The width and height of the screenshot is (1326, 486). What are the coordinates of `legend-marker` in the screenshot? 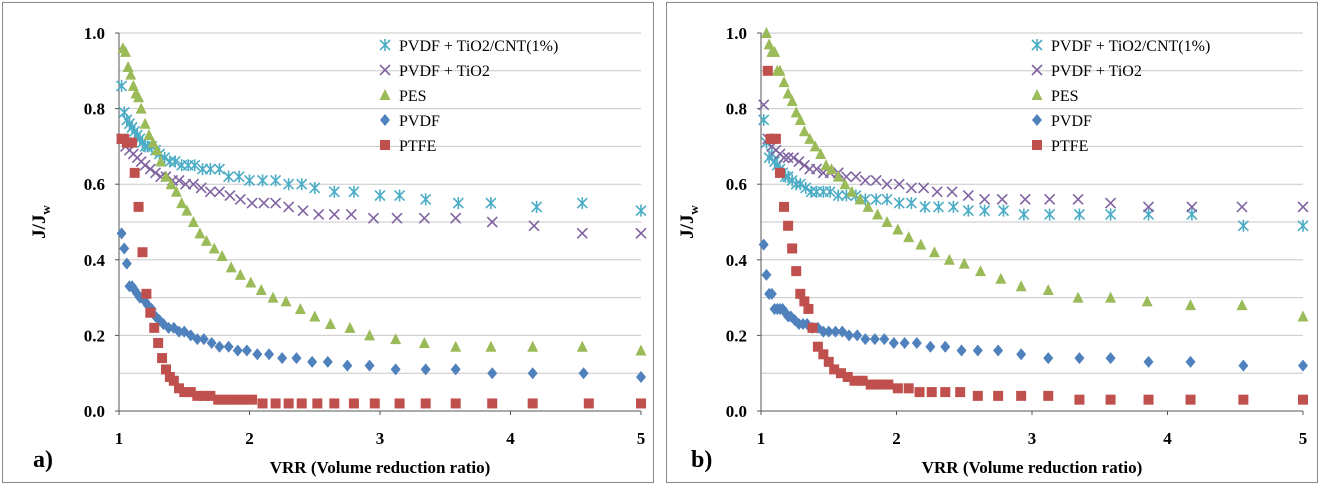 It's located at (385, 120).